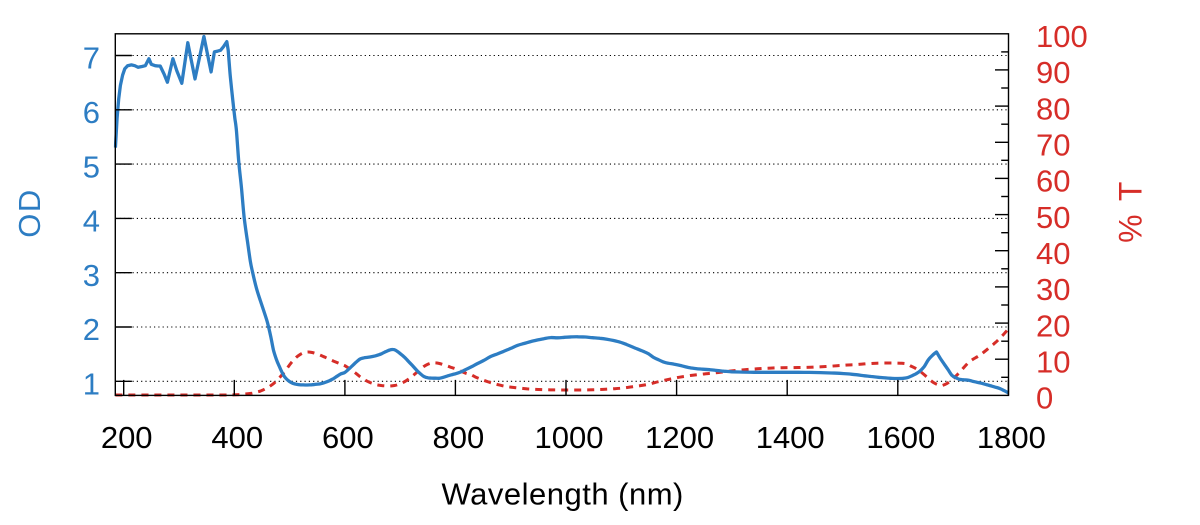  Describe the element at coordinates (237, 437) in the screenshot. I see `svg-text: 400` at that location.